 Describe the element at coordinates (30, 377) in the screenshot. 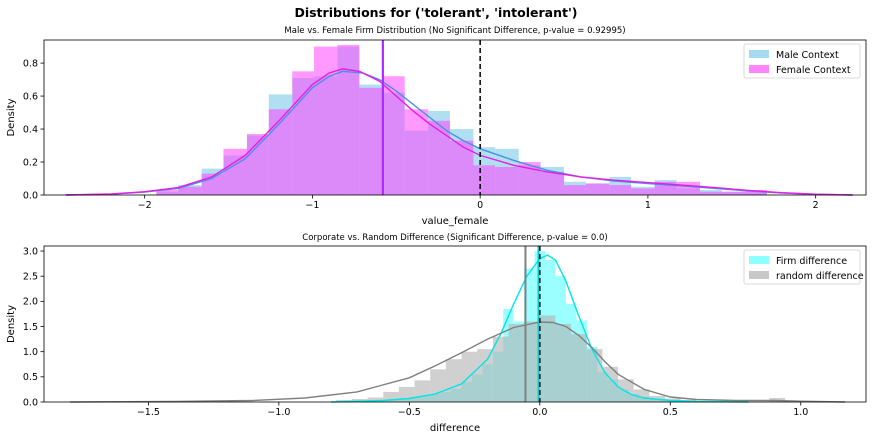

I see `y-tick-label: 0.5` at that location.